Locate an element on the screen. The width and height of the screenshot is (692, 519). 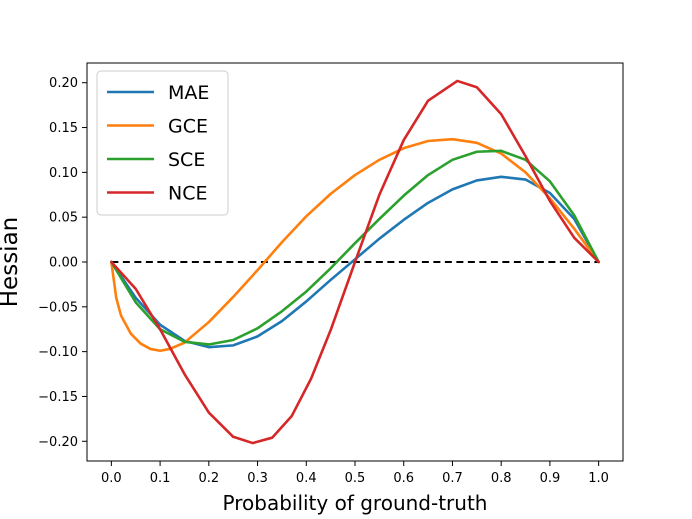
y-tick-label: 0.15 is located at coordinates (63, 128).